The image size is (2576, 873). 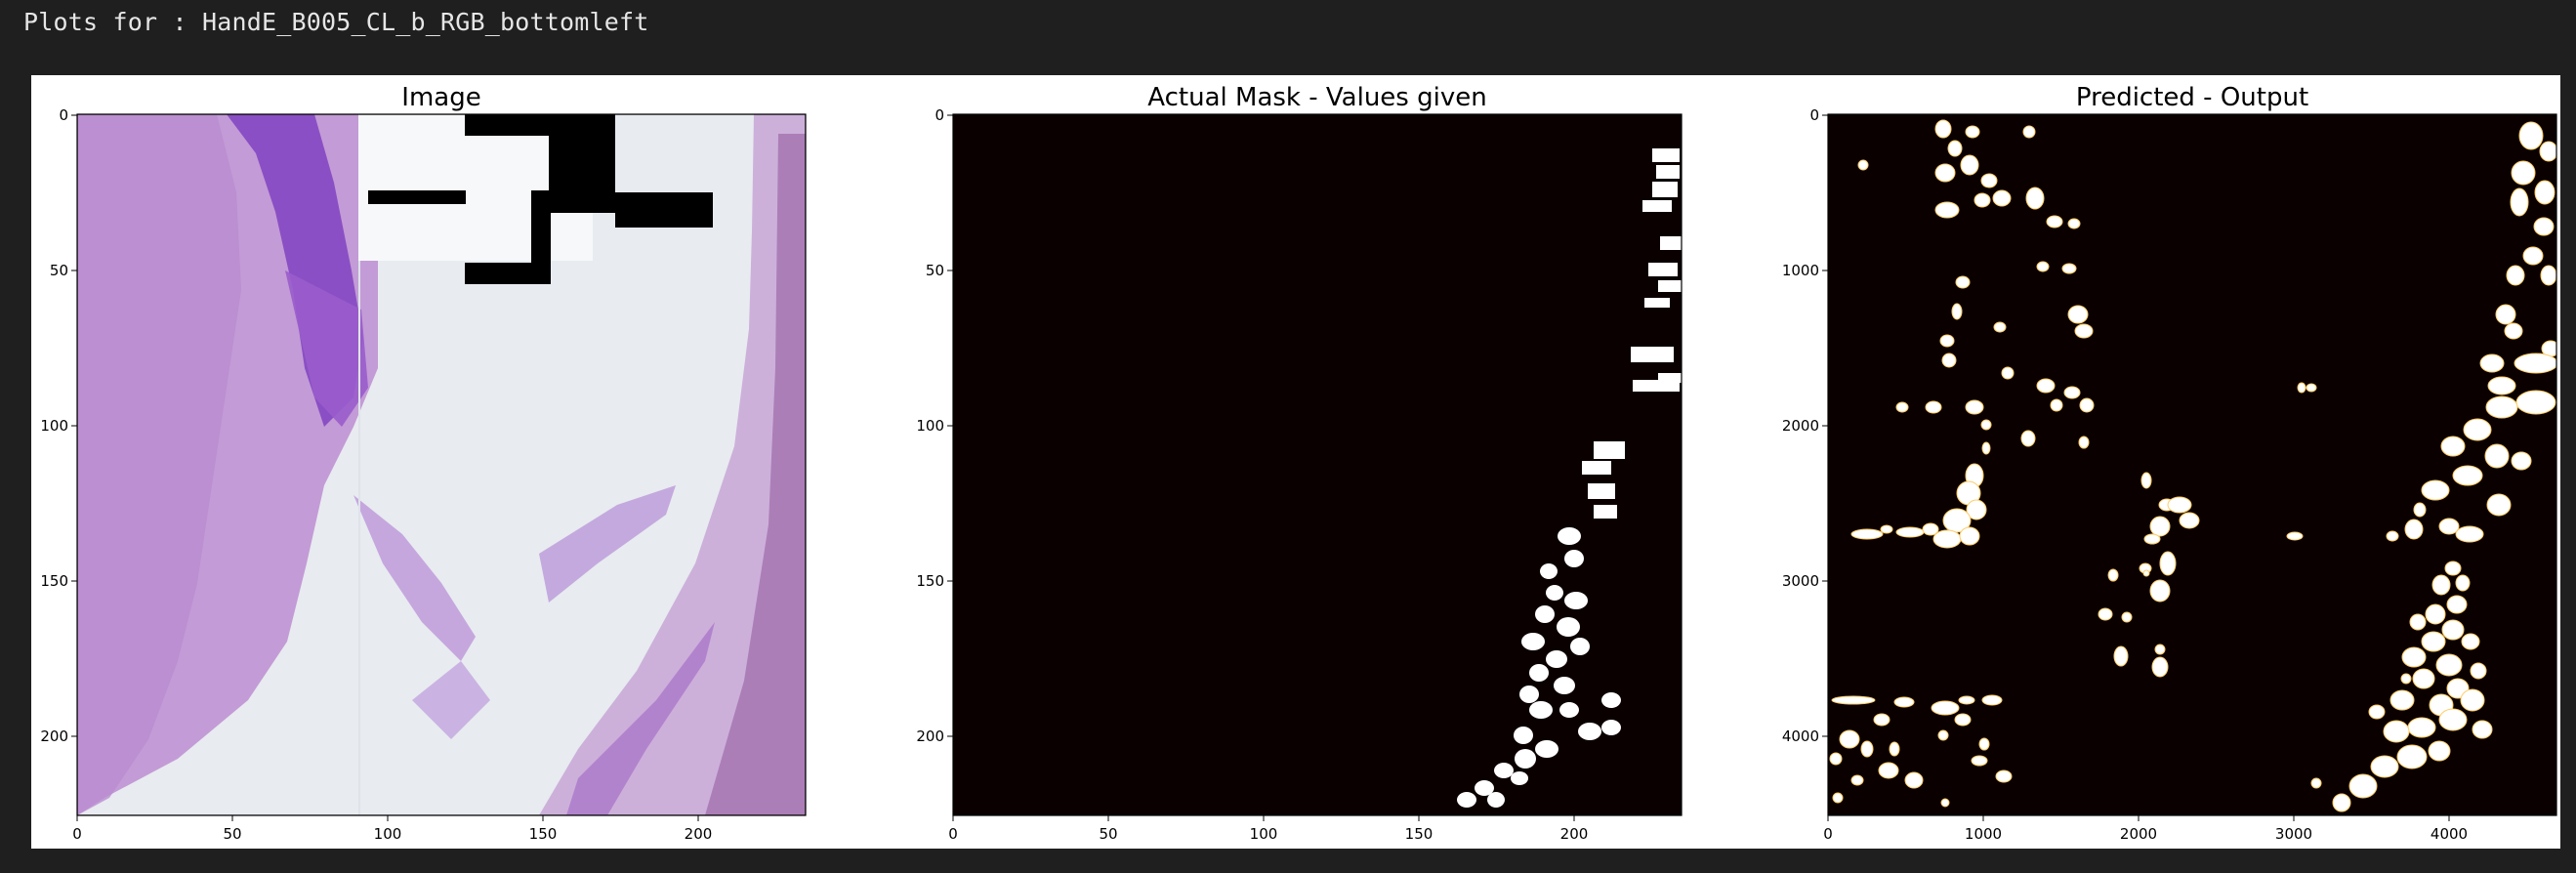 What do you see at coordinates (1800, 581) in the screenshot?
I see `ytick-label: 3000` at bounding box center [1800, 581].